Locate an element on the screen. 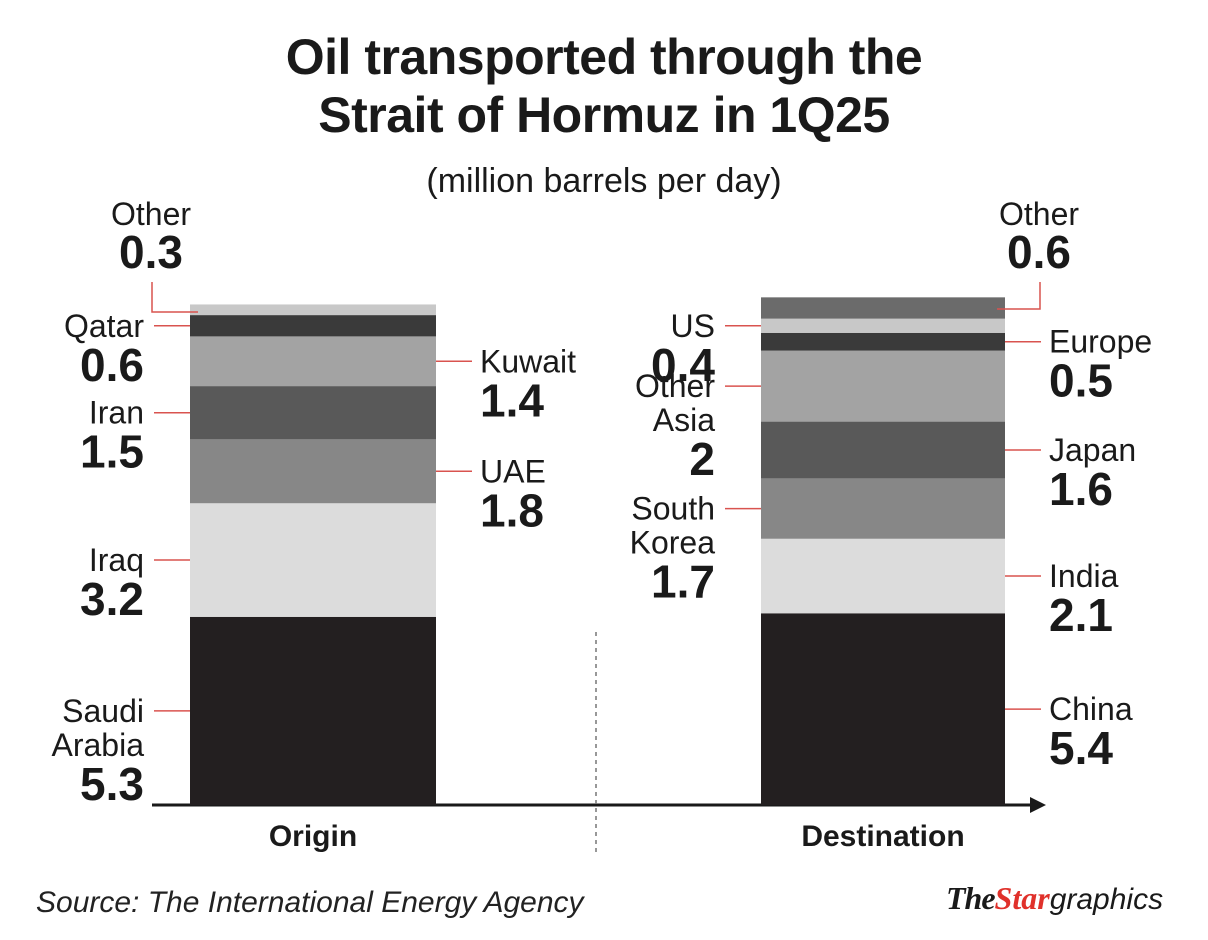  bar-segment-destination-us is located at coordinates (883, 325).